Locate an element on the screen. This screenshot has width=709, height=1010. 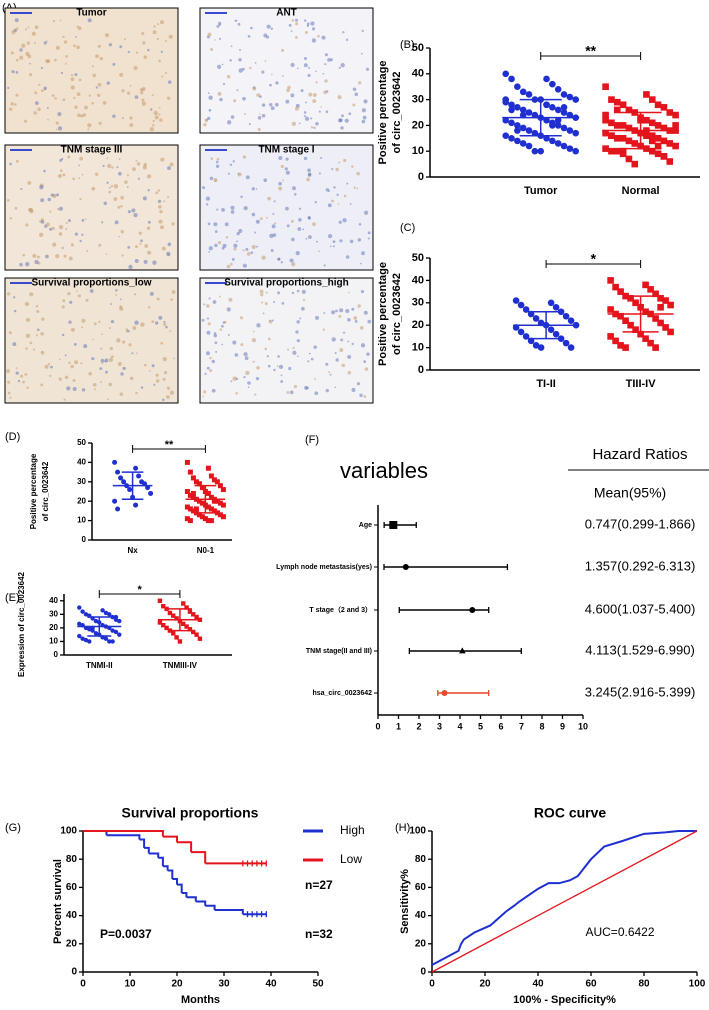
image-label: ANT is located at coordinates (286, 13).